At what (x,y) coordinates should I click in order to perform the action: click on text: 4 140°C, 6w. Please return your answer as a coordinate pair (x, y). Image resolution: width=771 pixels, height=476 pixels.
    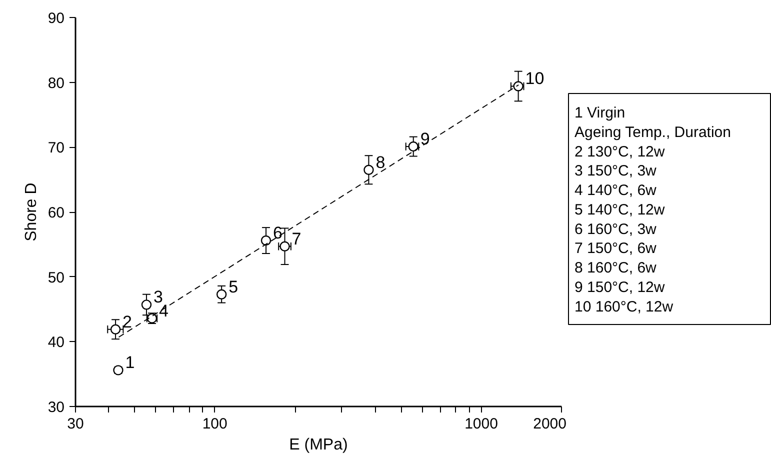
    Looking at the image, I should click on (615, 191).